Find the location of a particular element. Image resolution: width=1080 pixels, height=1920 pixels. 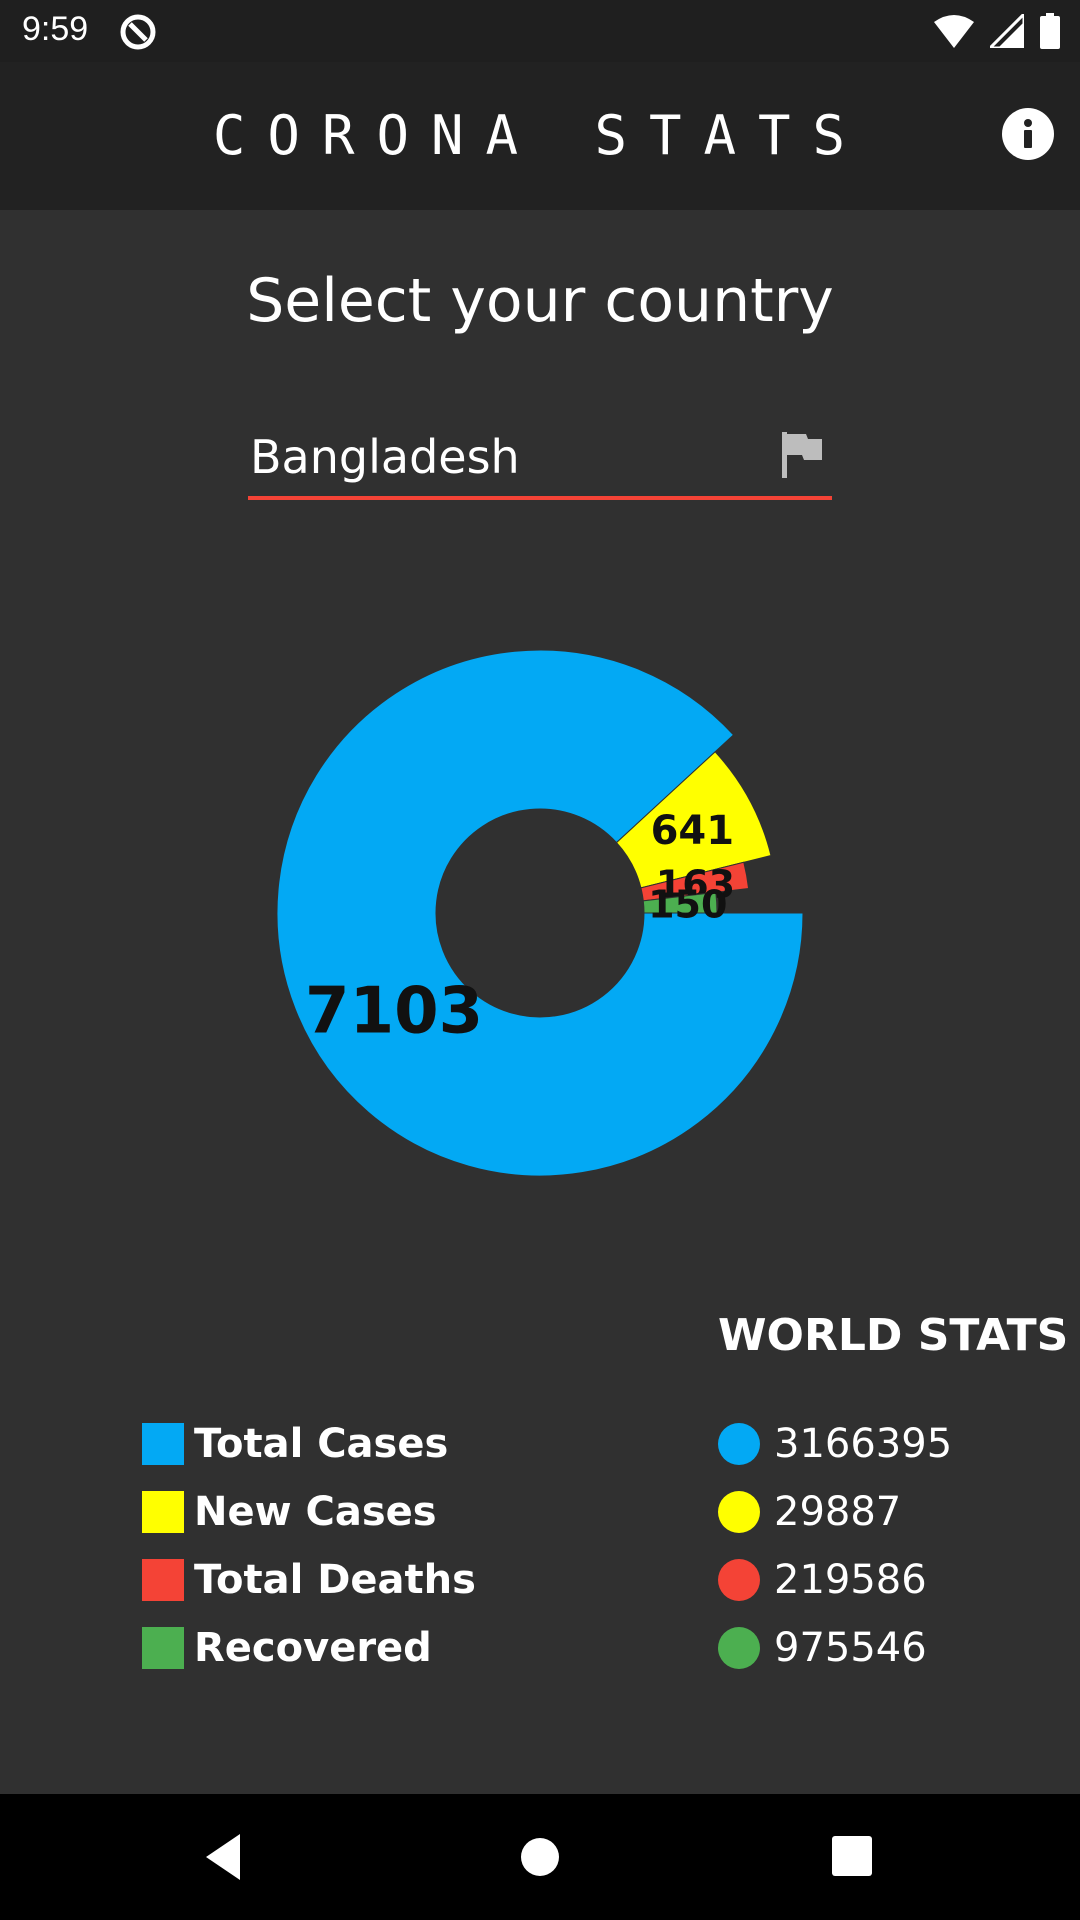

navigation-bar is located at coordinates (540, 1857).